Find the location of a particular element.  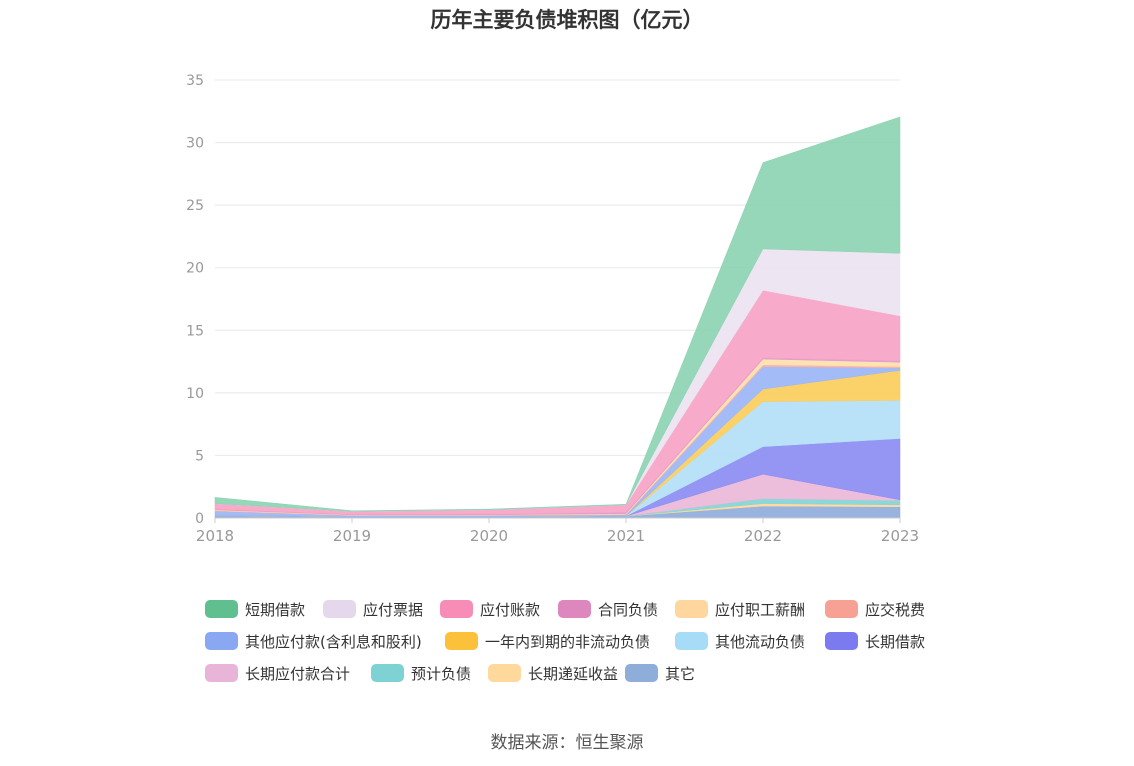

x-tick-label: 2019 is located at coordinates (352, 536).